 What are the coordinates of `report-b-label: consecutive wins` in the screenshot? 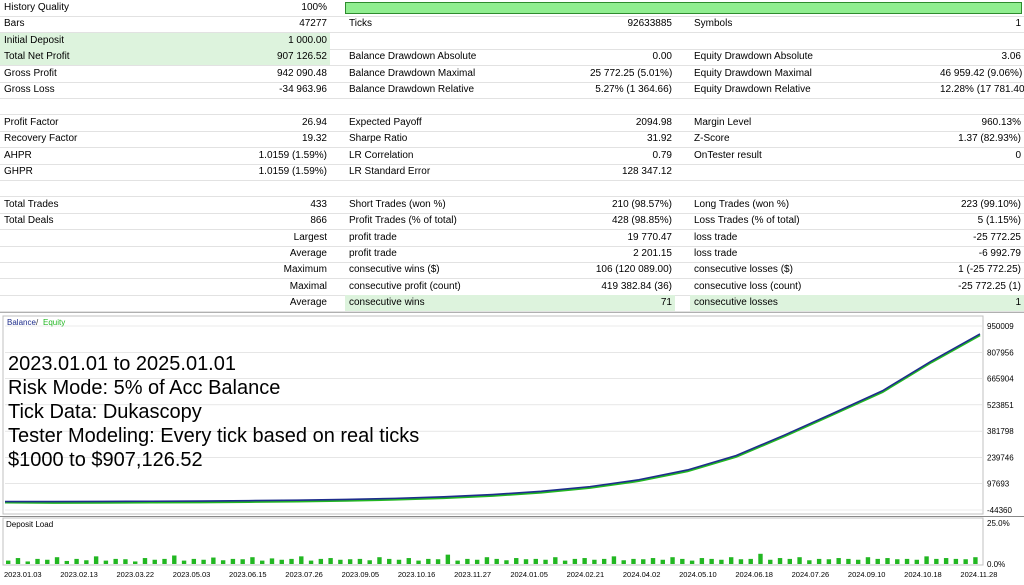 It's located at (469, 303).